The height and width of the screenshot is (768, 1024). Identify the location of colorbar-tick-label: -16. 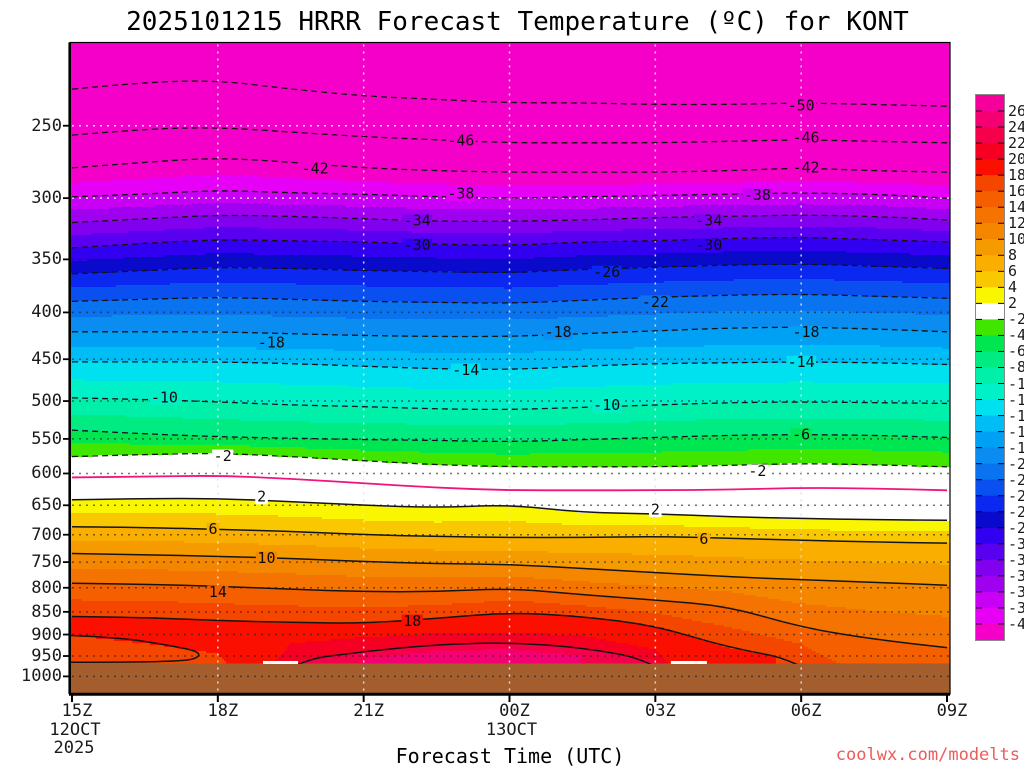
(1016, 431).